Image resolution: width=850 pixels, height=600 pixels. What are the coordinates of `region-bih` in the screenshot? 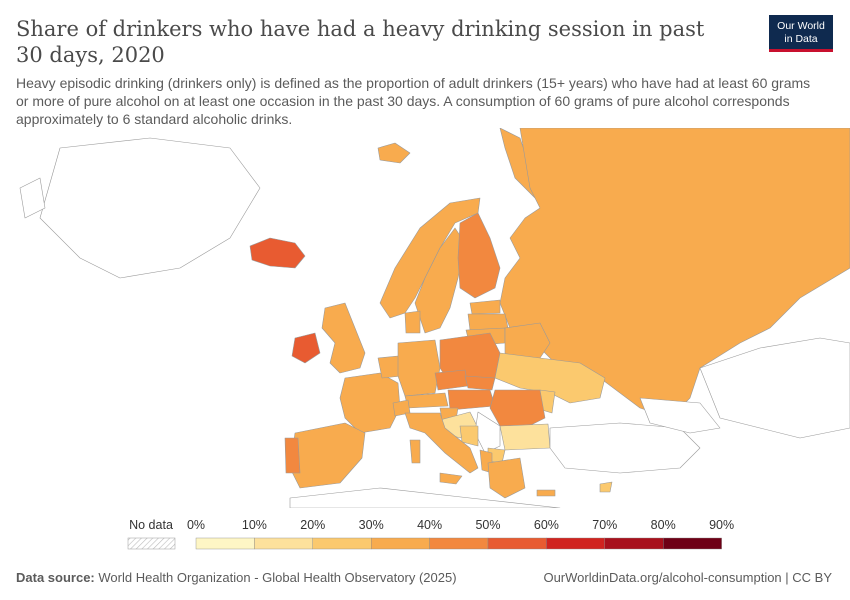 It's located at (469, 436).